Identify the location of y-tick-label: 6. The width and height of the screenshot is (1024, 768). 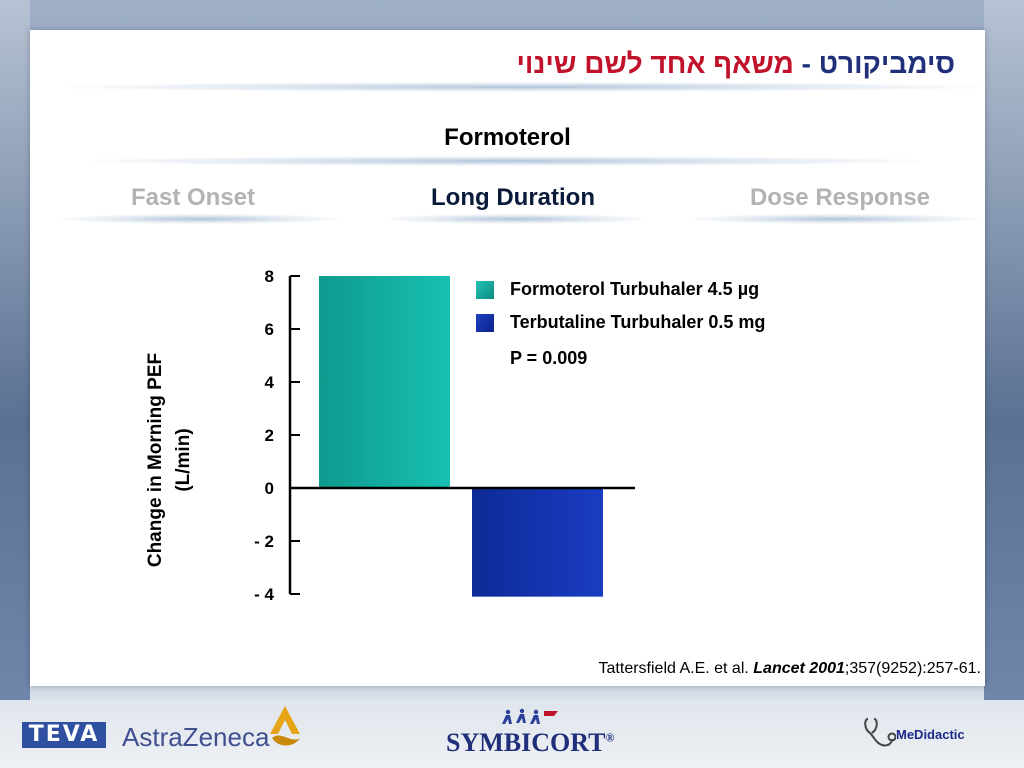
(269, 329).